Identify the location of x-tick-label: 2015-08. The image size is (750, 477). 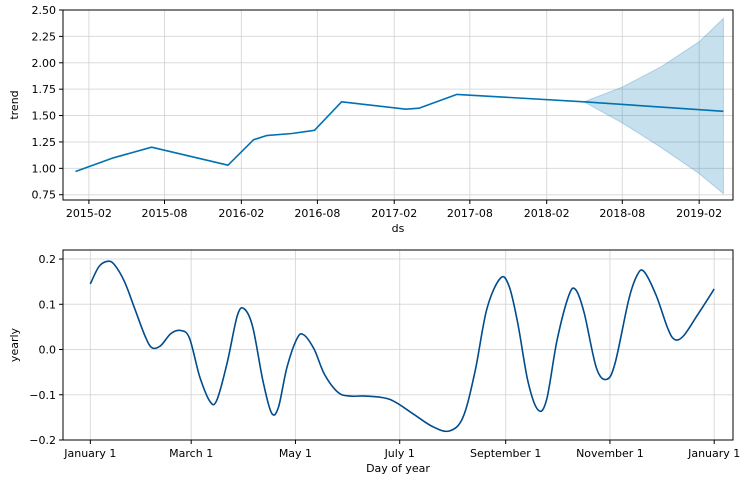
(165, 213).